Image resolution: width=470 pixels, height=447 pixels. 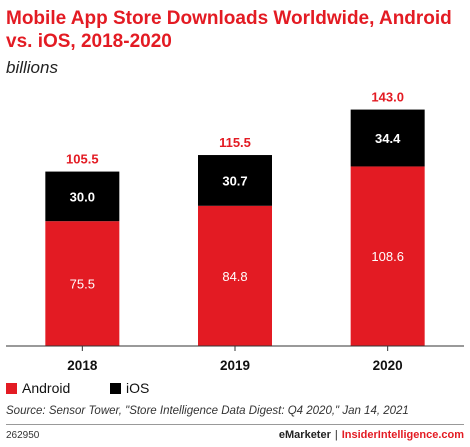 I want to click on data-label-ios-2018: 30.0, so click(x=82, y=196).